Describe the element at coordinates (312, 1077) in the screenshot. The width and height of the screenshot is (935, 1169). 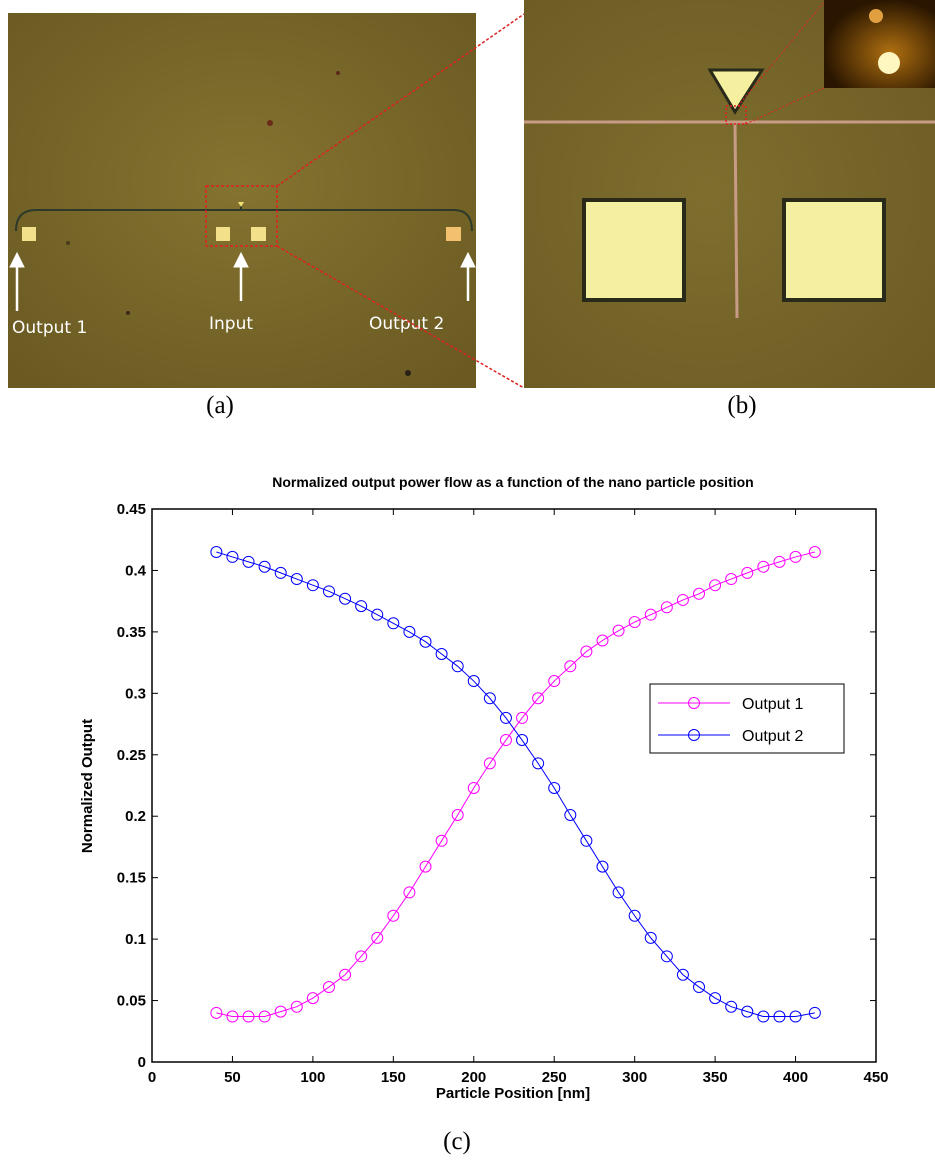
I see `x-tick-label: 100` at that location.